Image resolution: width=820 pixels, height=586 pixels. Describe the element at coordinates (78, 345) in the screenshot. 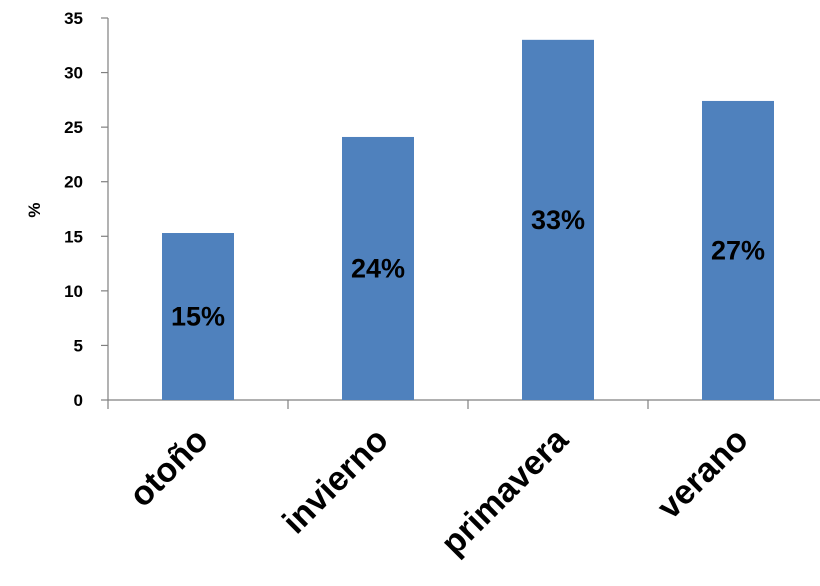

I see `y-tick-label: 5` at that location.